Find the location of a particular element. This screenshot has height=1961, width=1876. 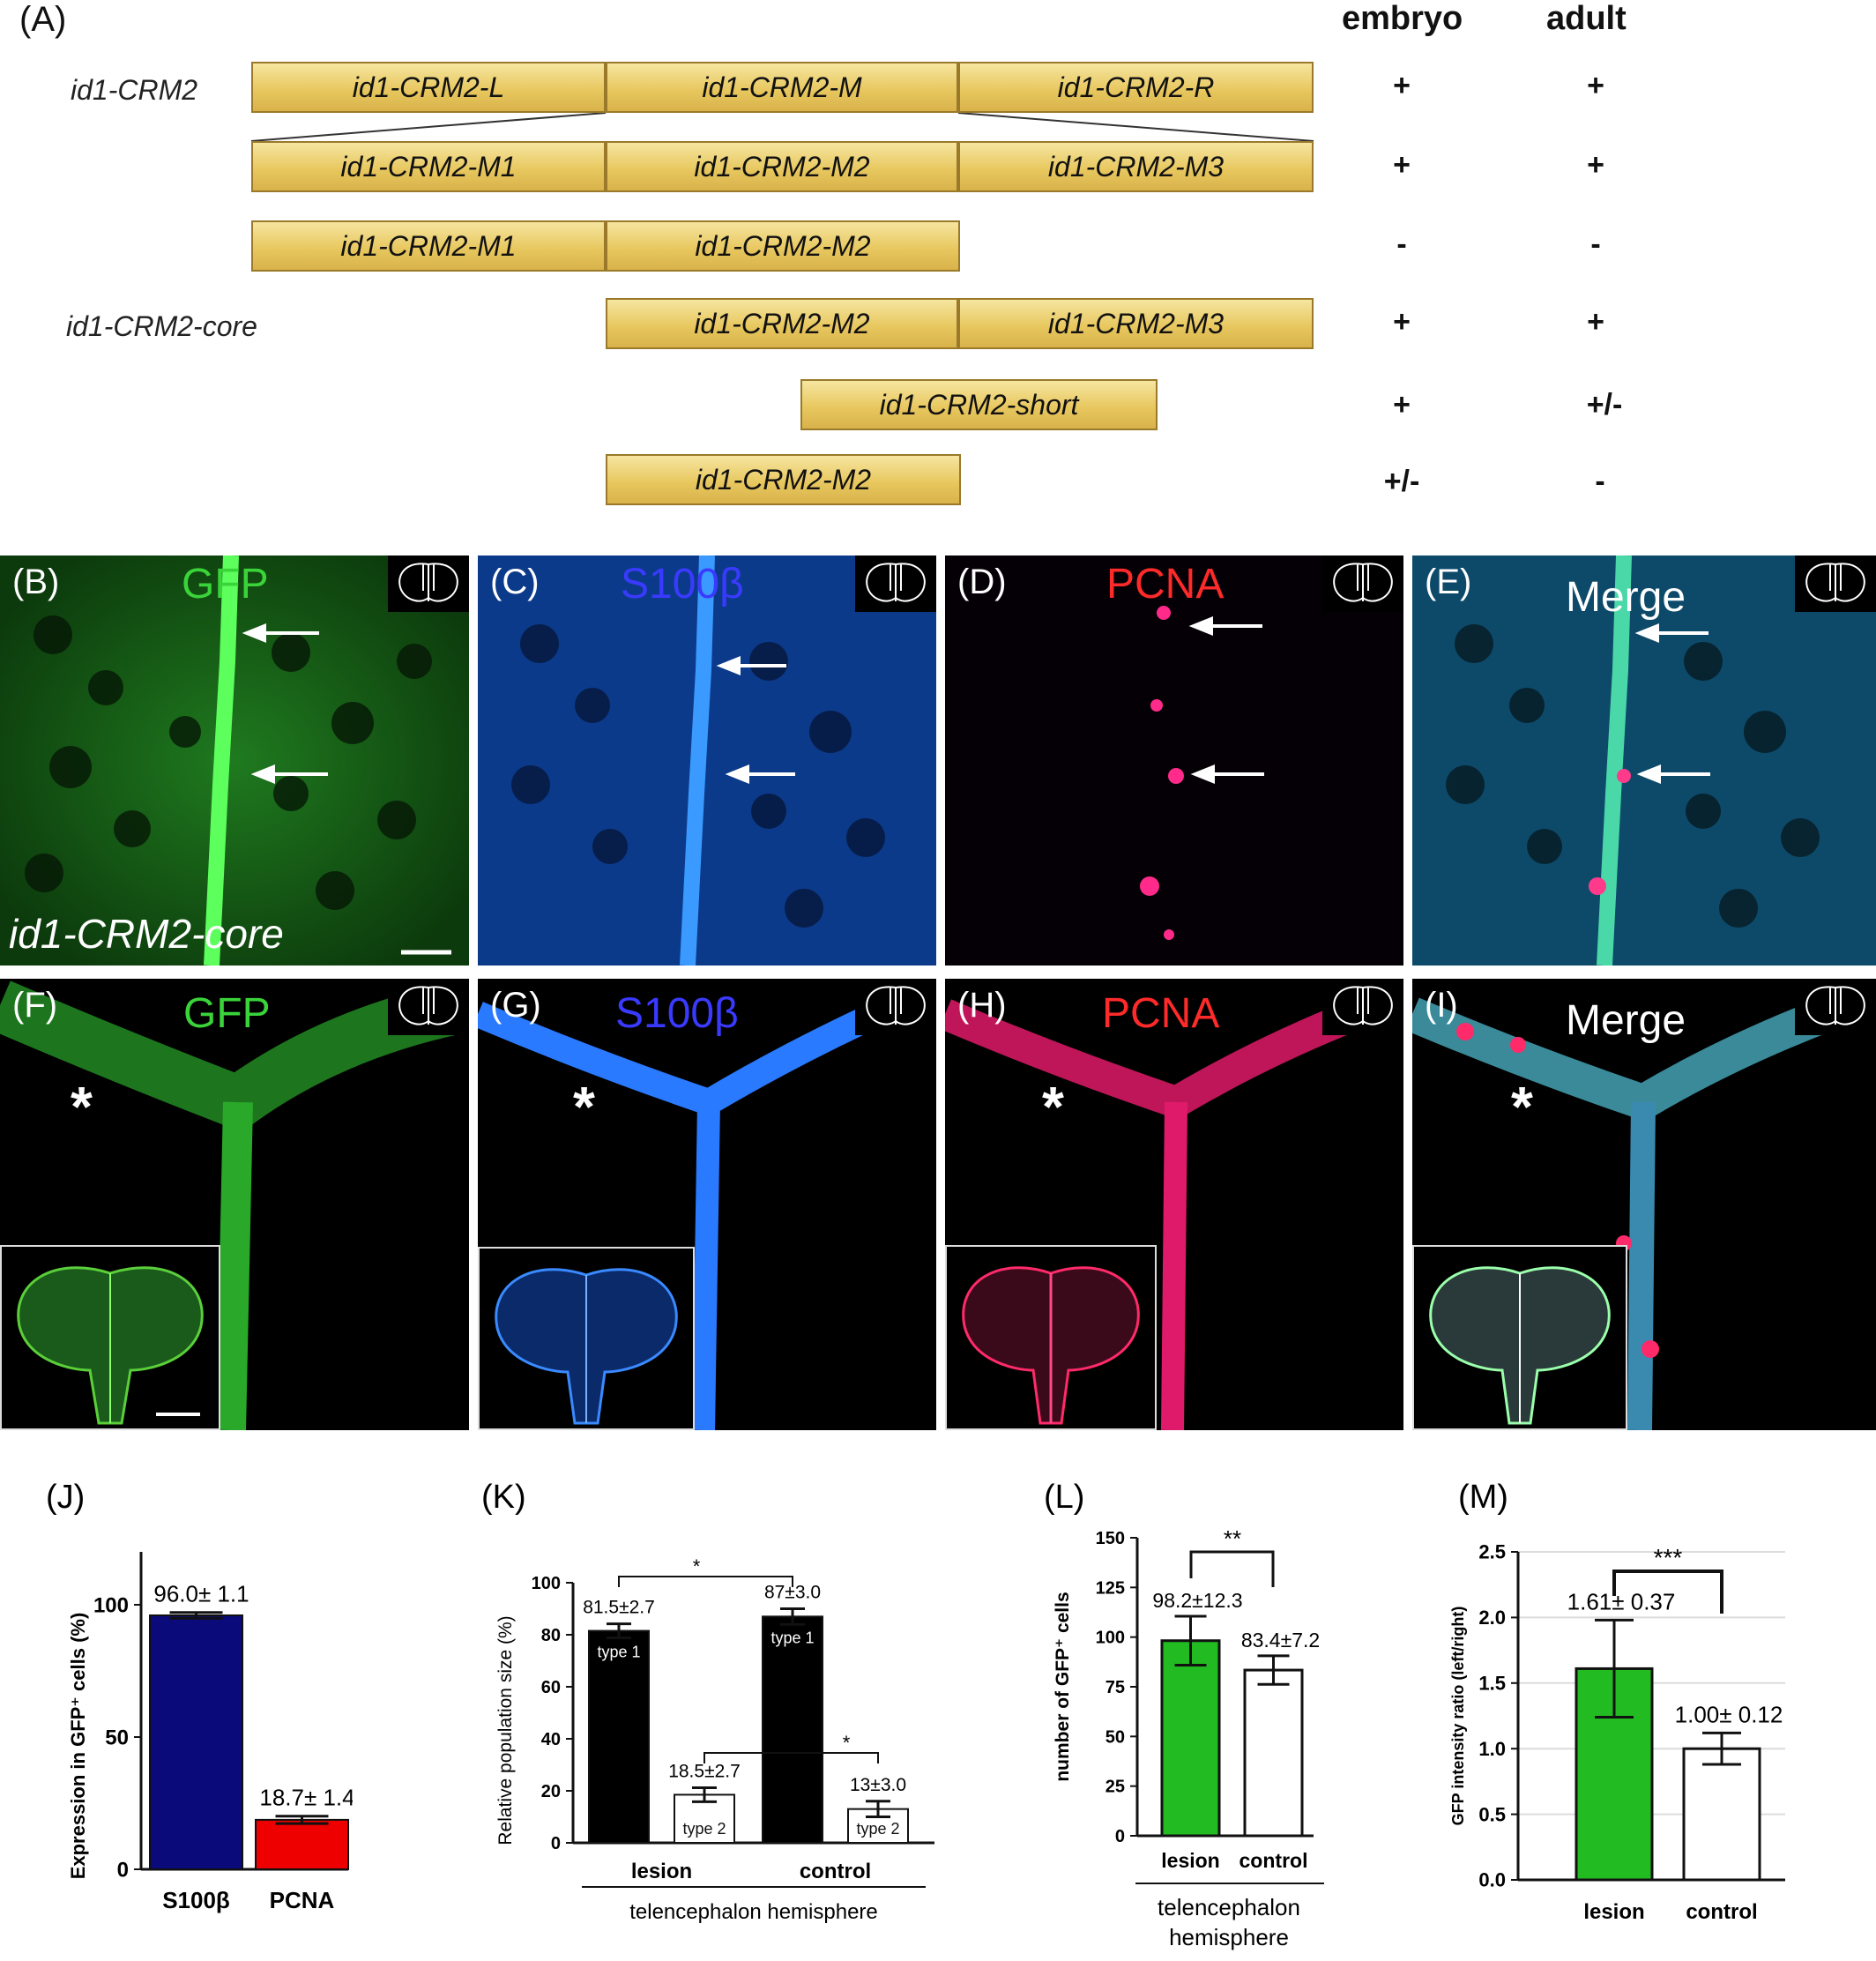

chart-j-category-label: PCNA is located at coordinates (302, 1900).